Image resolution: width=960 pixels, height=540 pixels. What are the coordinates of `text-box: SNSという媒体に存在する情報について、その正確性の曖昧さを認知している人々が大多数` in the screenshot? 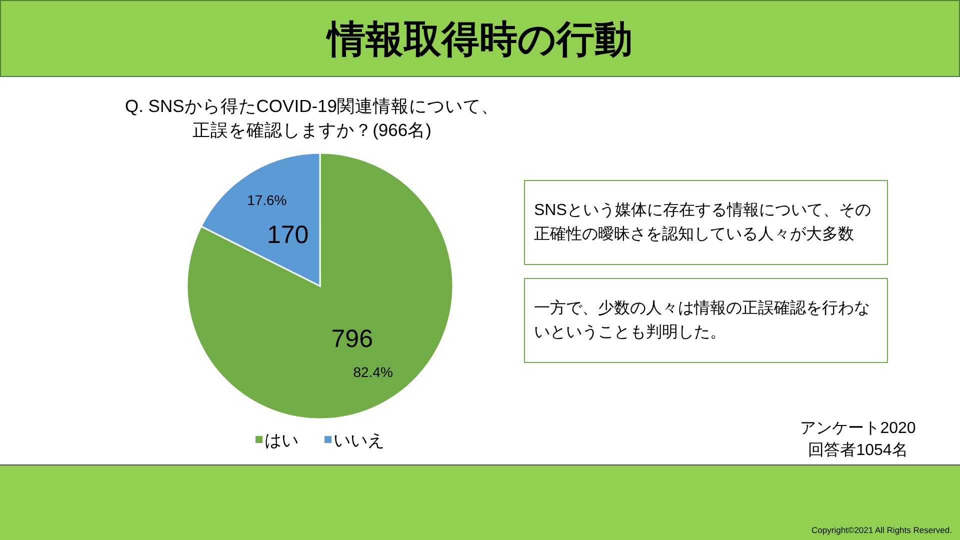 It's located at (706, 222).